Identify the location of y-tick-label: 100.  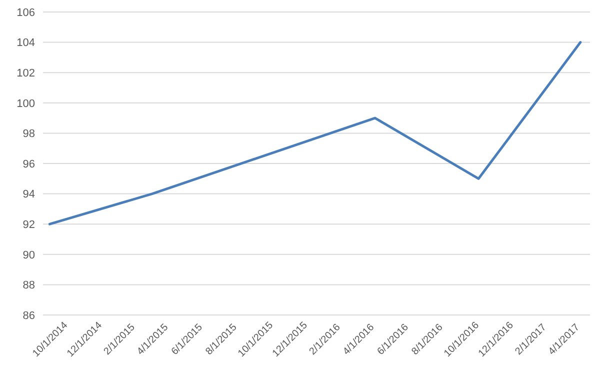
(25, 104).